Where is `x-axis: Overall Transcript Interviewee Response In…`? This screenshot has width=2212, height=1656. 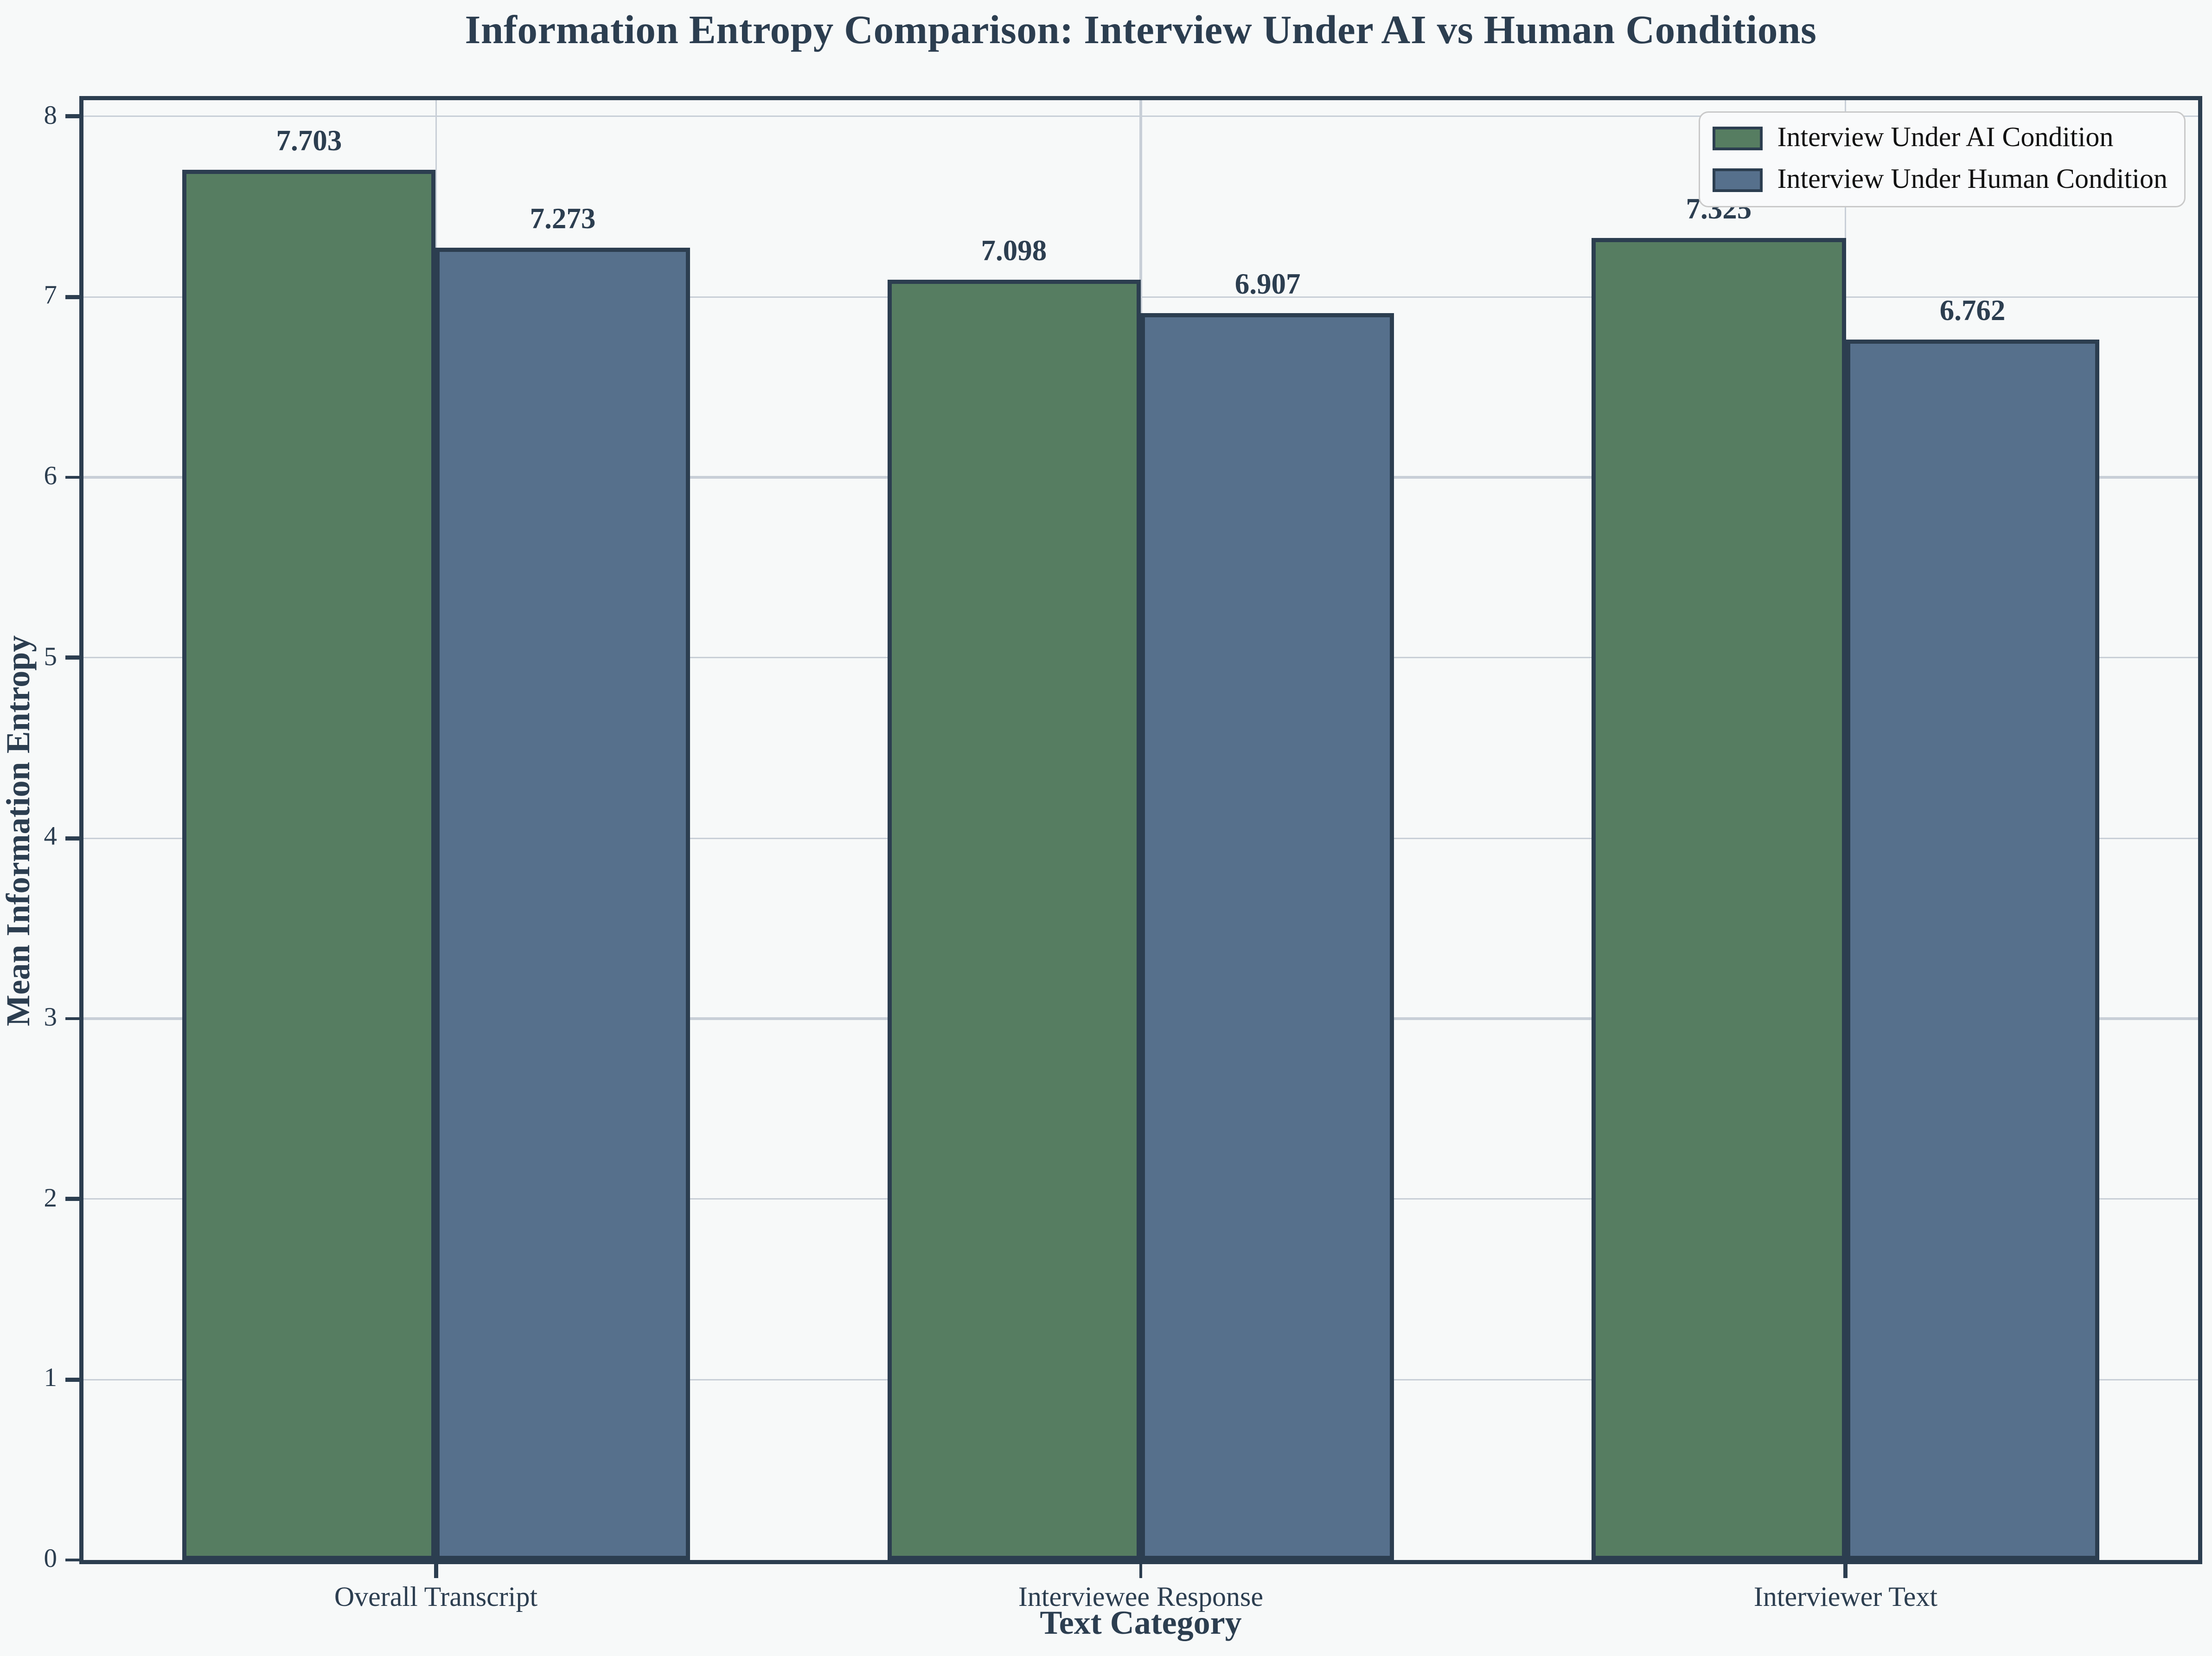 x-axis: Overall Transcript Interviewee Response In… is located at coordinates (1140, 1603).